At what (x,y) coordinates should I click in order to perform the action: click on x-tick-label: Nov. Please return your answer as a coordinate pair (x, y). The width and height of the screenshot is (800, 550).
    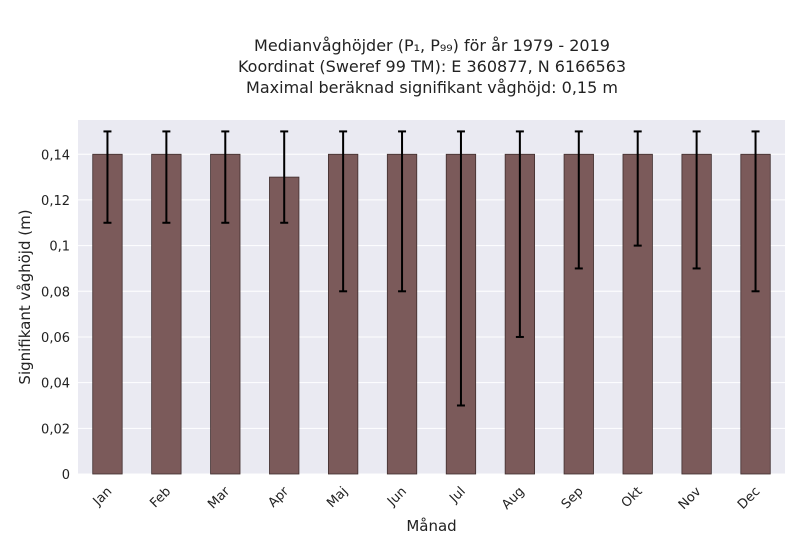
    Looking at the image, I should click on (690, 498).